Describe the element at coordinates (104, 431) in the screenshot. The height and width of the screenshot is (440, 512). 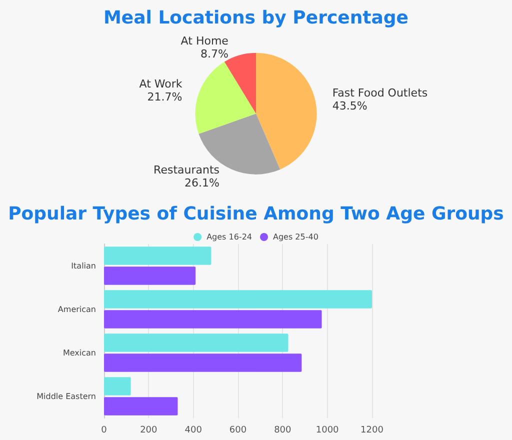
I see `x-tick-label: 0` at that location.